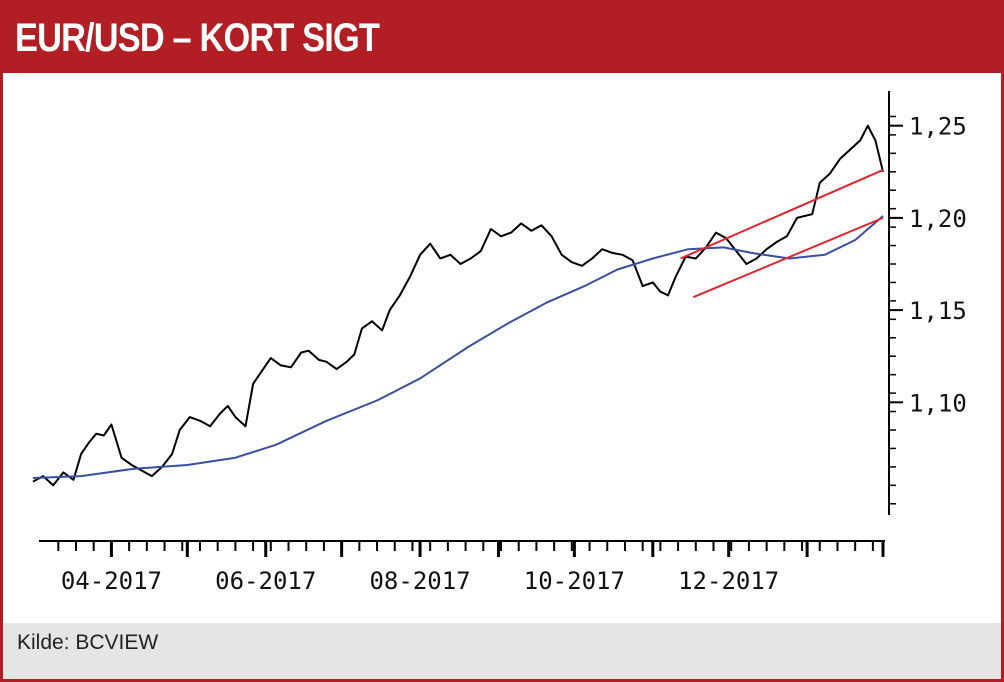 Image resolution: width=1004 pixels, height=682 pixels. What do you see at coordinates (938, 403) in the screenshot?
I see `y-tick-label: 1,10` at bounding box center [938, 403].